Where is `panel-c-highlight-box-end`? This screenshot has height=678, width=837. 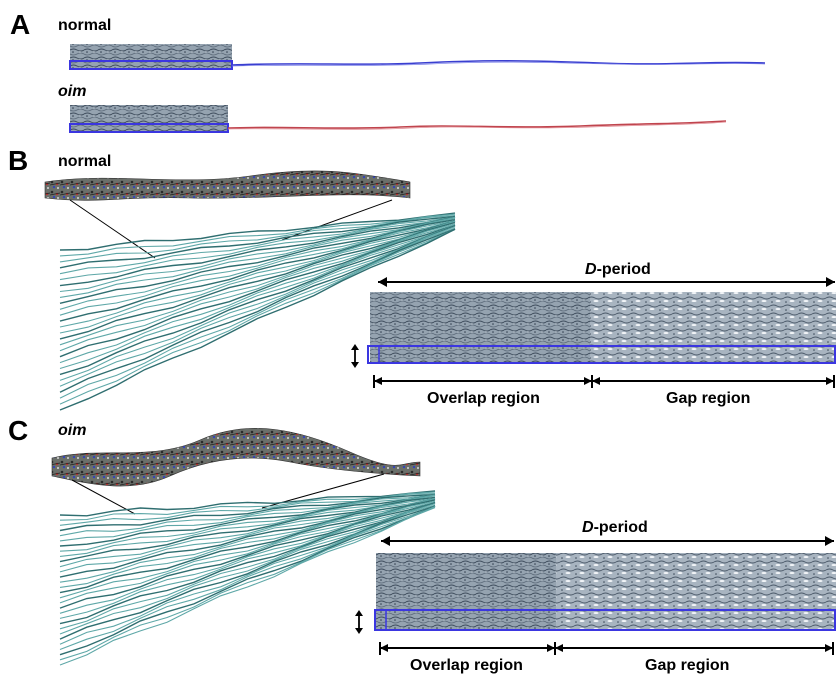 panel-c-highlight-box-end is located at coordinates (380, 620).